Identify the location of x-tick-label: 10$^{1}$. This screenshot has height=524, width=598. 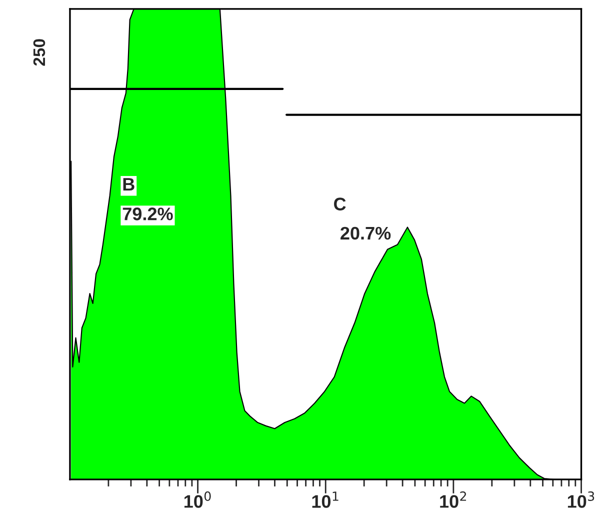
(325, 500).